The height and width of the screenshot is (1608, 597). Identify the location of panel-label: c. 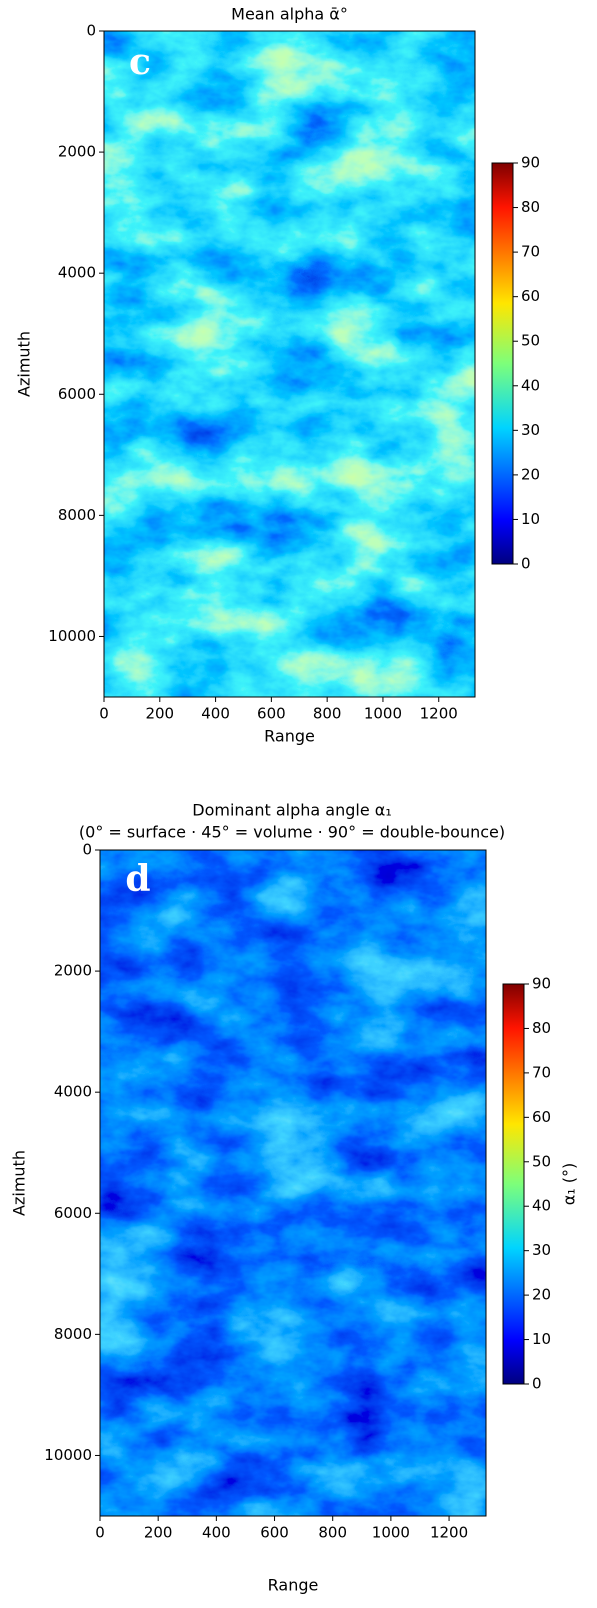
(140, 62).